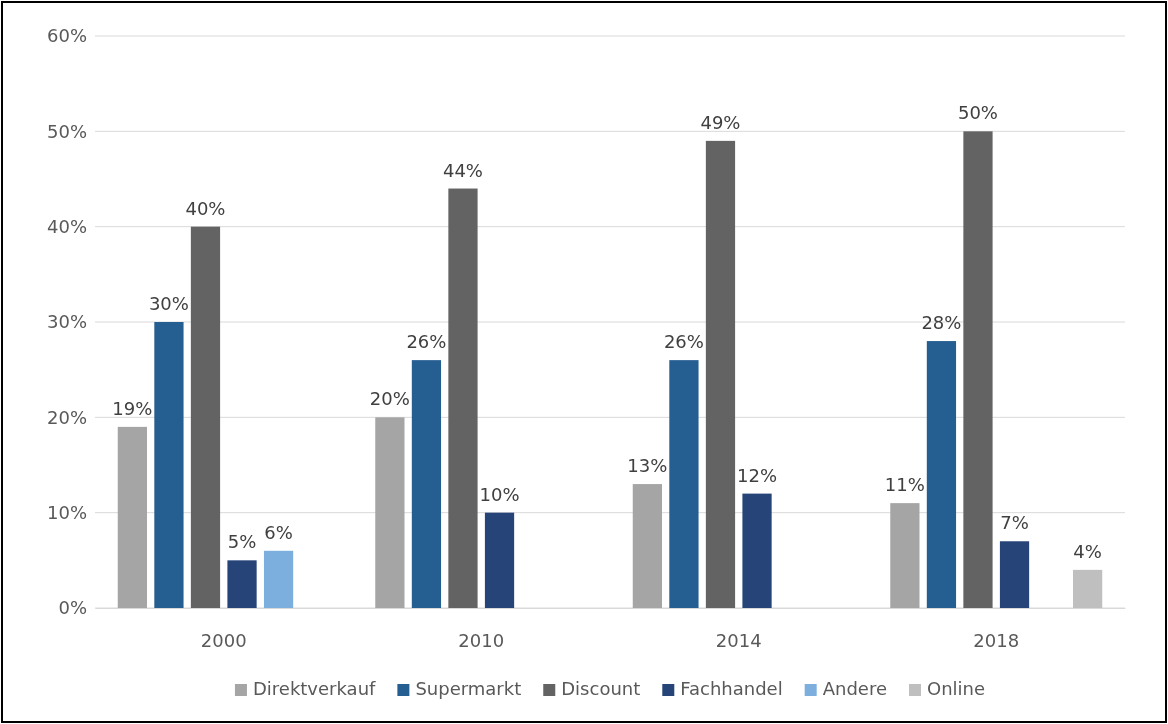 The height and width of the screenshot is (724, 1168). I want to click on y-tick-label: 0%, so click(72, 608).